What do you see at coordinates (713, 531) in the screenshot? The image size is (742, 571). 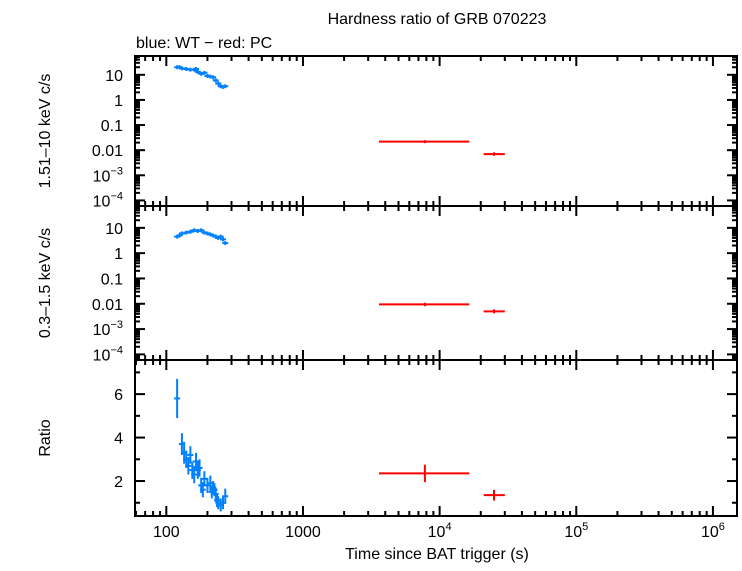 I see `x-tick-label: 10⁶` at bounding box center [713, 531].